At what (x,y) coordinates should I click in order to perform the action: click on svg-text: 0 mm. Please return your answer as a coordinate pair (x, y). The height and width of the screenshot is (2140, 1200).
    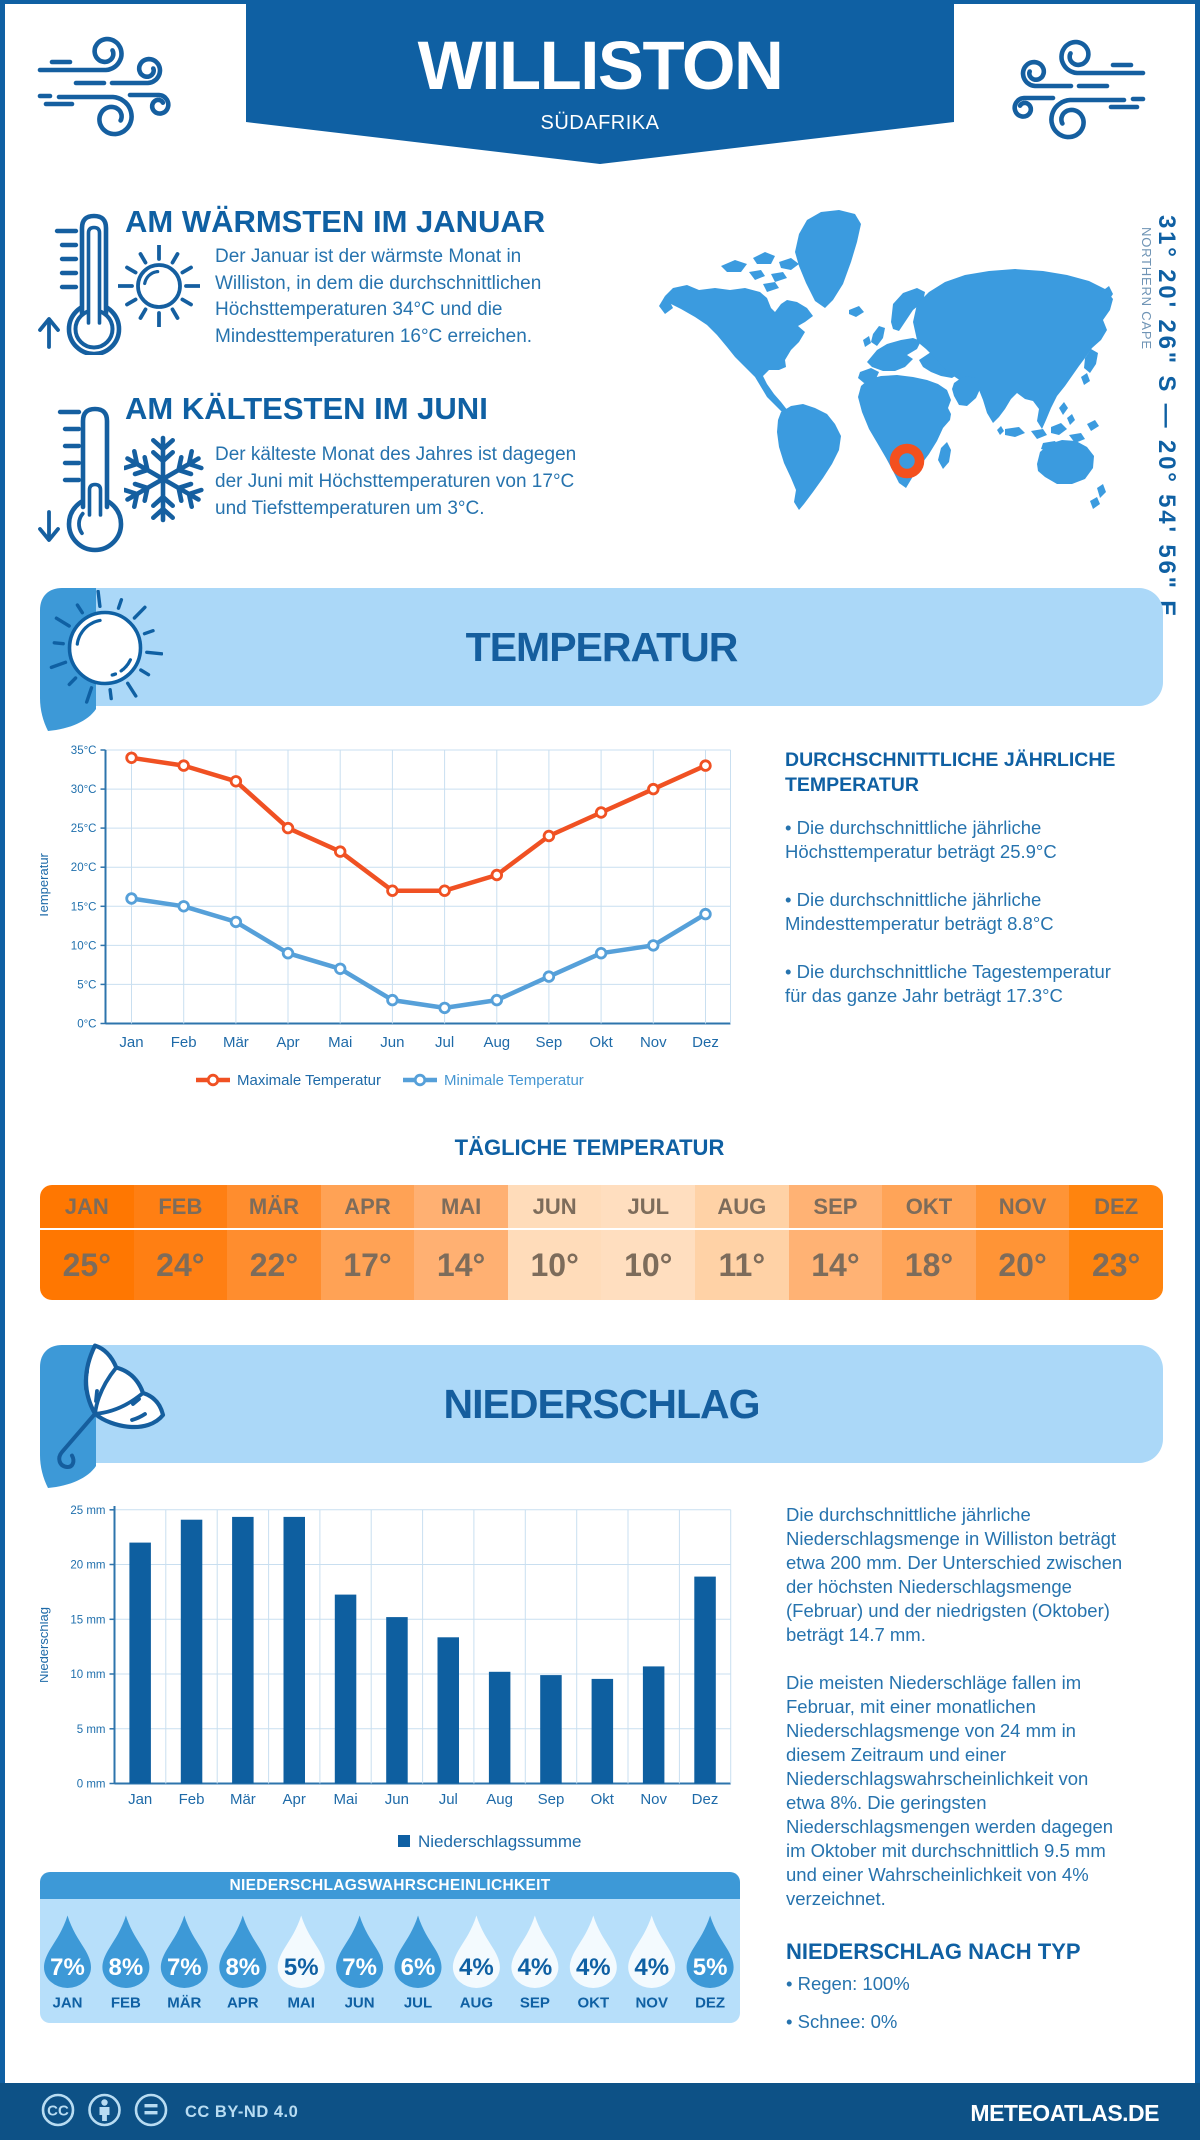
    Looking at the image, I should click on (91, 1785).